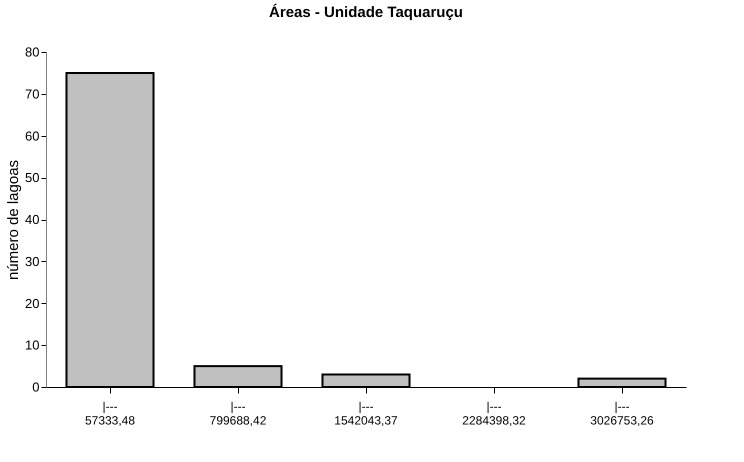 This screenshot has width=744, height=462. Describe the element at coordinates (36, 387) in the screenshot. I see `y-tick-label: 0` at that location.